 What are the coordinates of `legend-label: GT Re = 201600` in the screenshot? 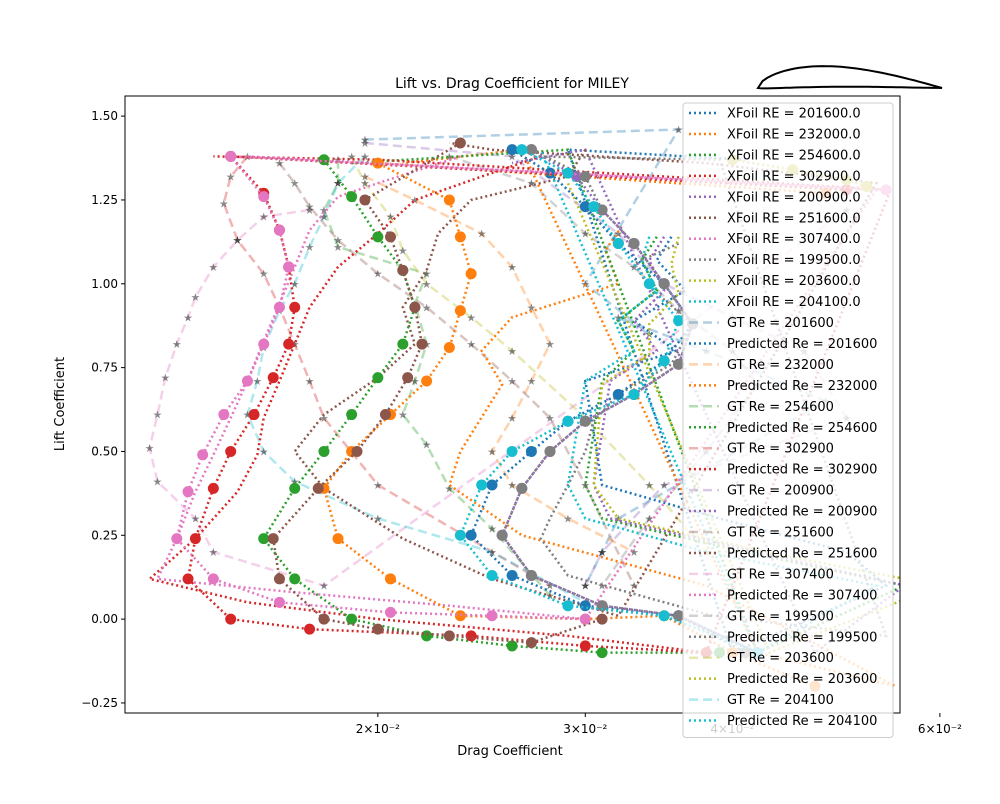 It's located at (780, 323).